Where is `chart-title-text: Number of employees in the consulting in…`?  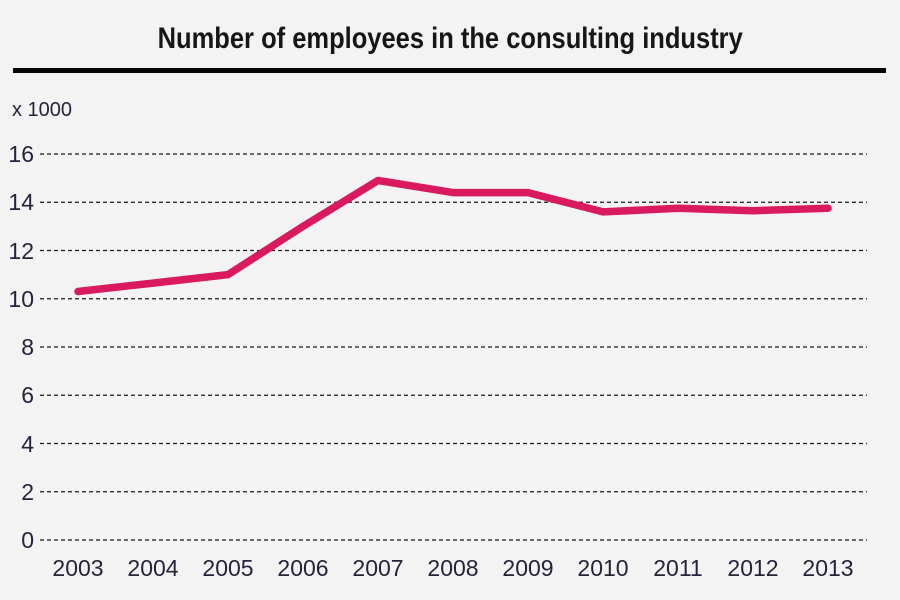 chart-title-text: Number of employees in the consulting in… is located at coordinates (450, 38).